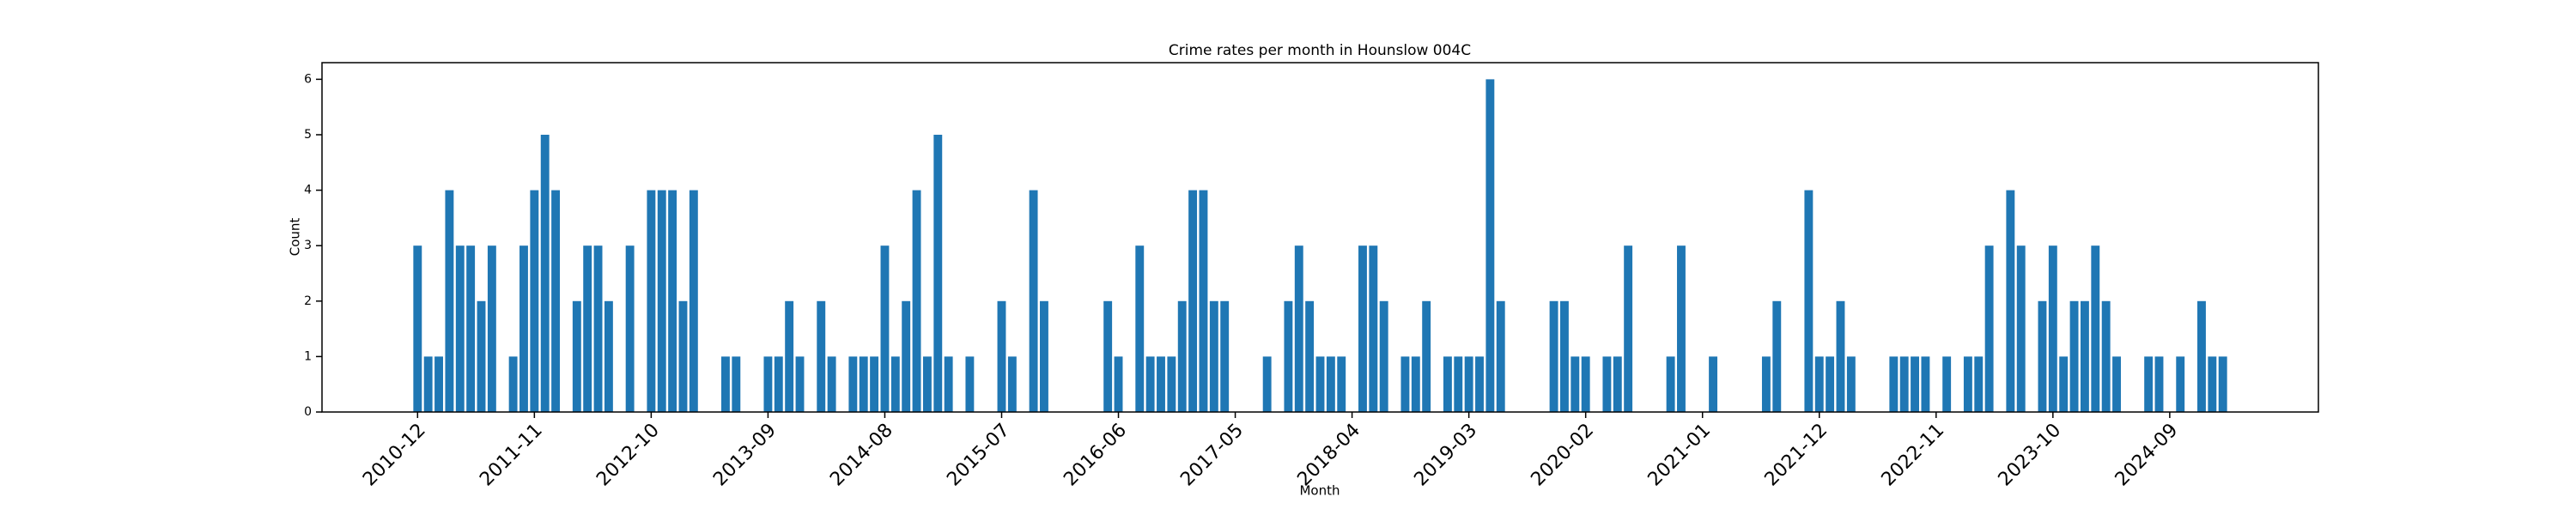 This screenshot has width=2576, height=515. Describe the element at coordinates (394, 455) in the screenshot. I see `x-tick-label: 2010-12` at that location.